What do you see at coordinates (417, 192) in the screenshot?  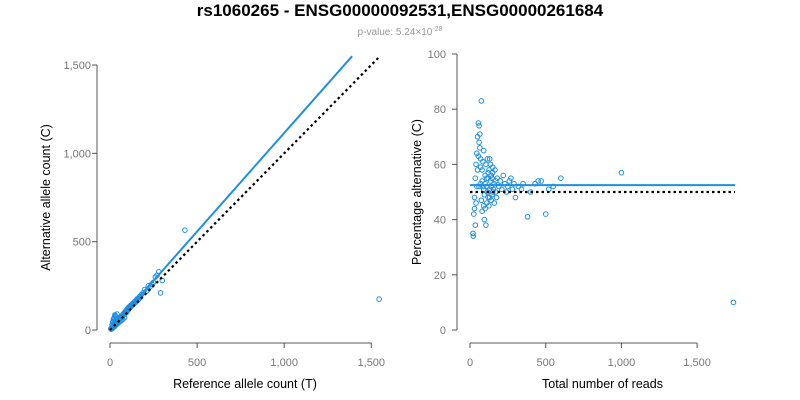 I see `y-axis-title: Percentage alternative (C)` at bounding box center [417, 192].